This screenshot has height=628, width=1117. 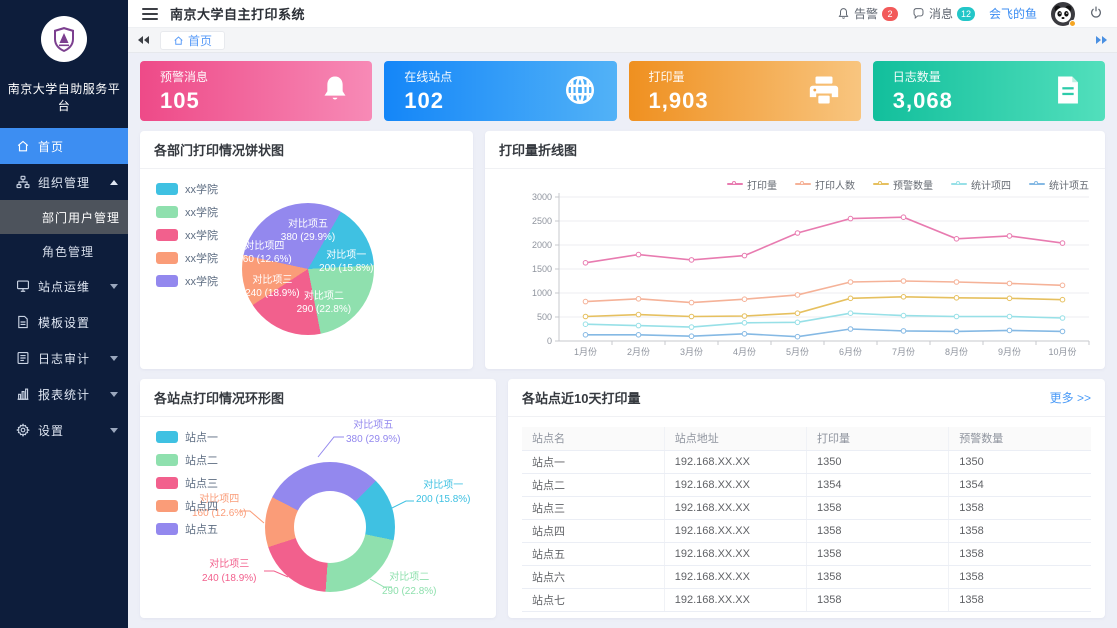 What do you see at coordinates (64, 322) in the screenshot?
I see `sidebar-item-3: 模板设置` at bounding box center [64, 322].